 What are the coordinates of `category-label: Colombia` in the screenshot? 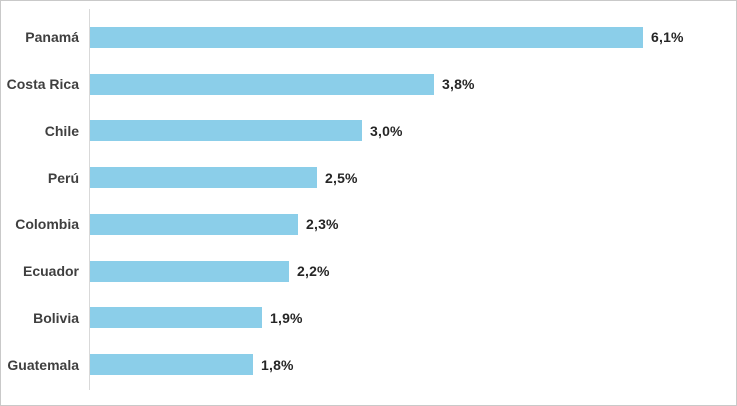 It's located at (47, 224).